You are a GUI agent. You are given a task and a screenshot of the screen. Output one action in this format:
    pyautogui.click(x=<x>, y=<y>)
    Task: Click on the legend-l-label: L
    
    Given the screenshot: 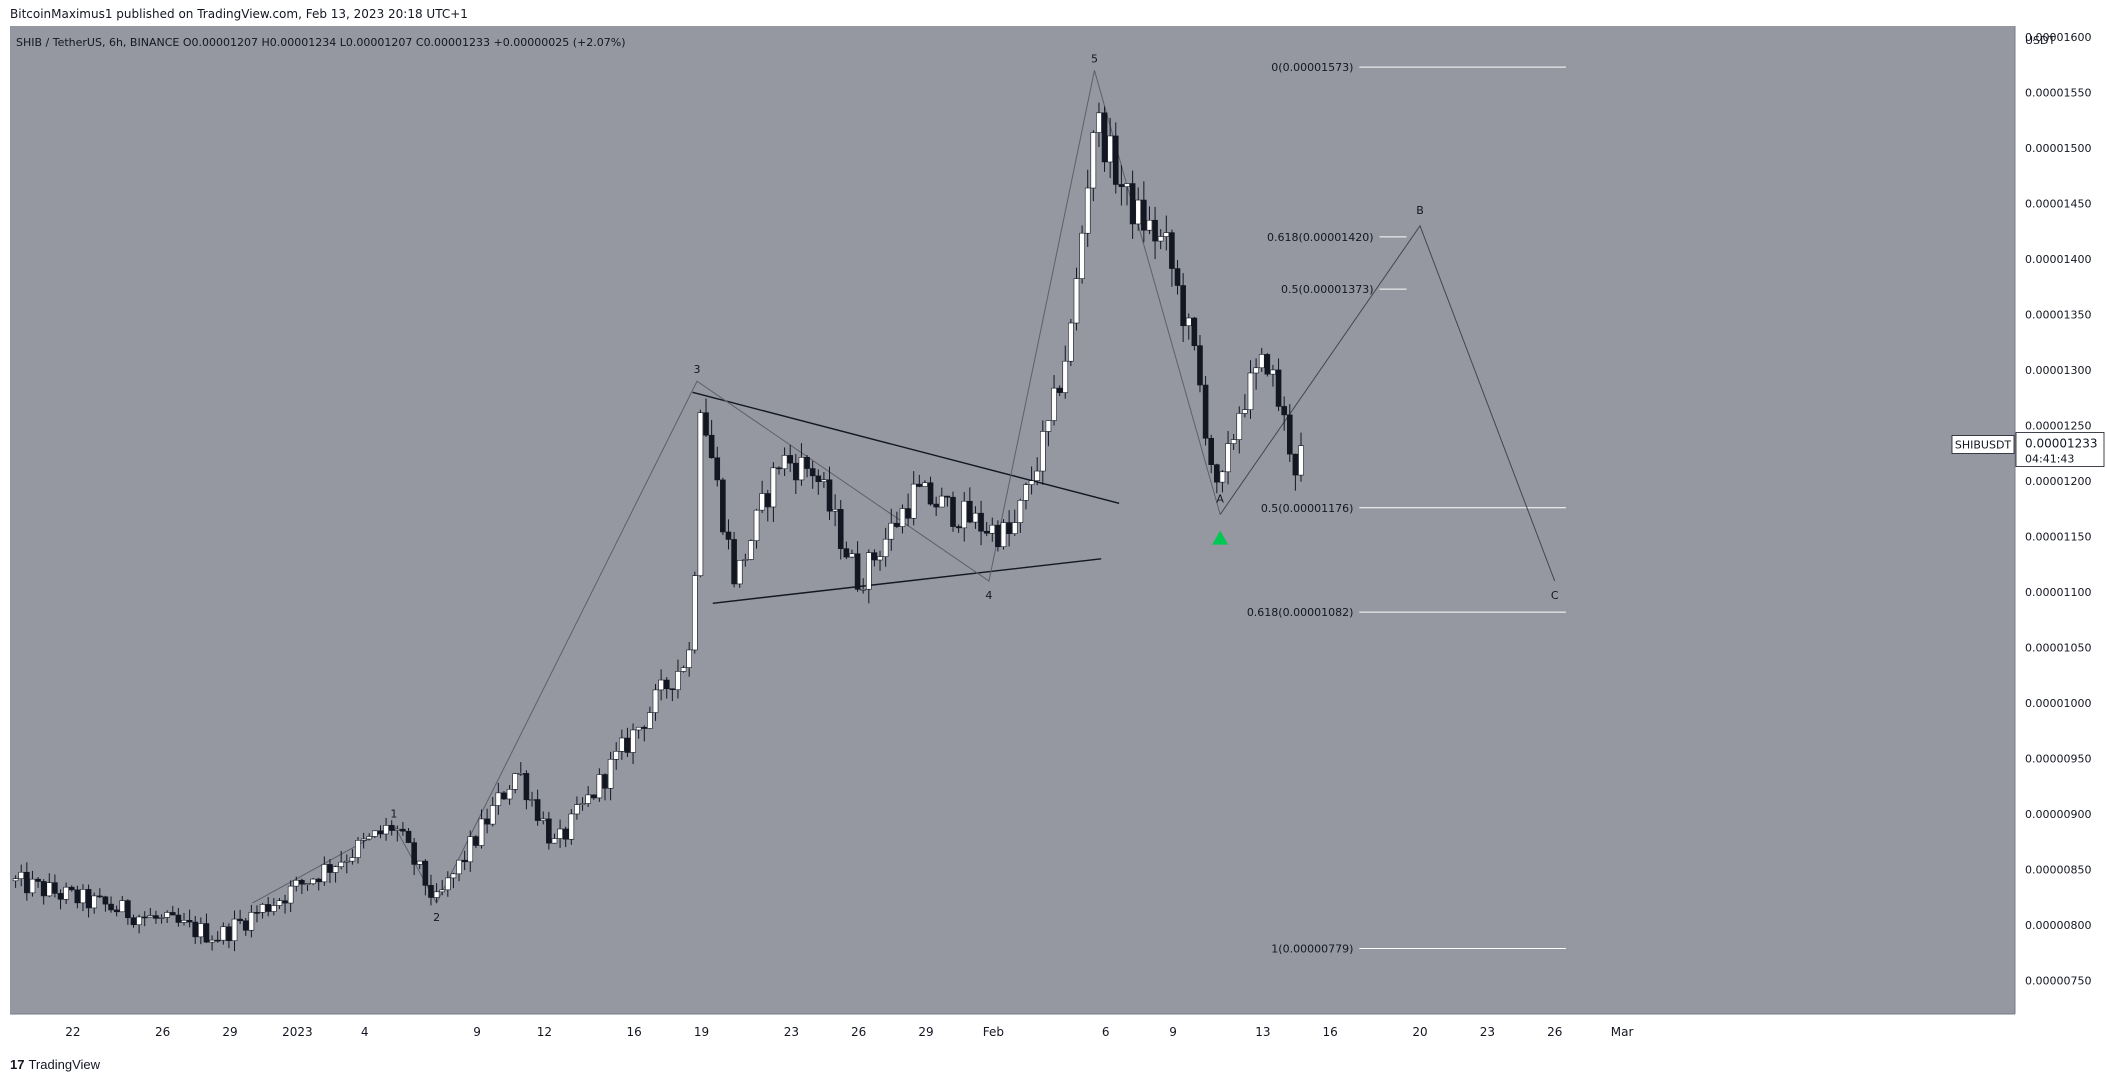 What is the action you would take?
    pyautogui.click(x=343, y=42)
    